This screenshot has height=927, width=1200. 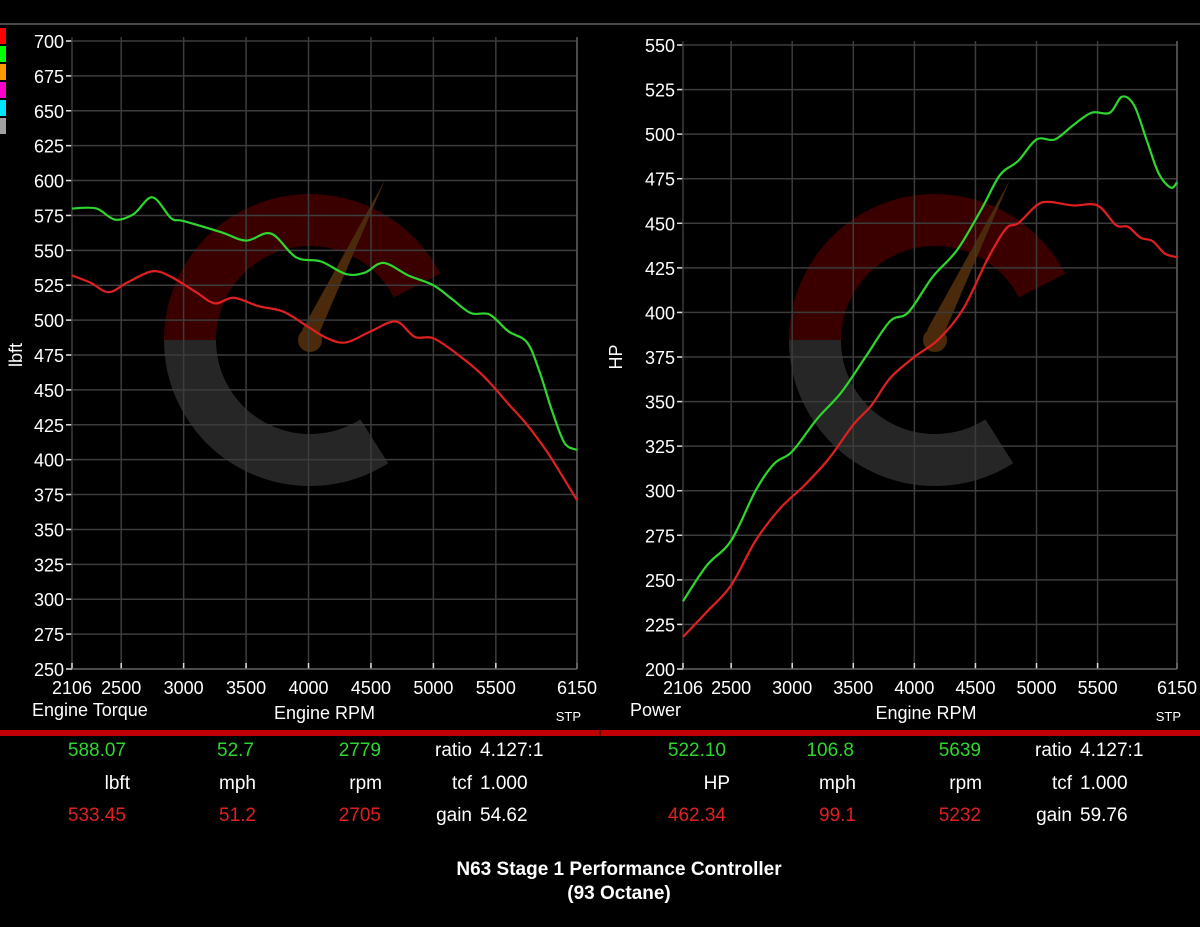 What do you see at coordinates (660, 670) in the screenshot?
I see `y-tick-label: 200` at bounding box center [660, 670].